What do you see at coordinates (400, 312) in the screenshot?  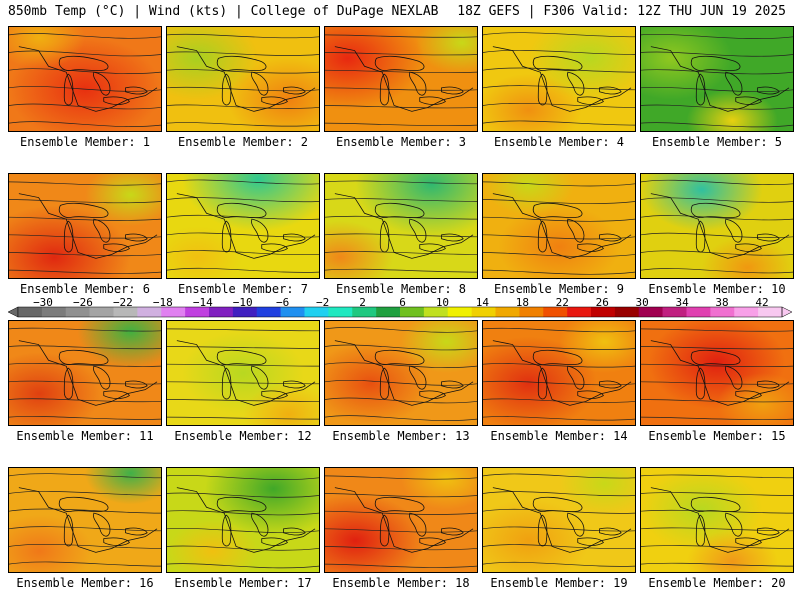 I see `temperature-colorbar` at bounding box center [400, 312].